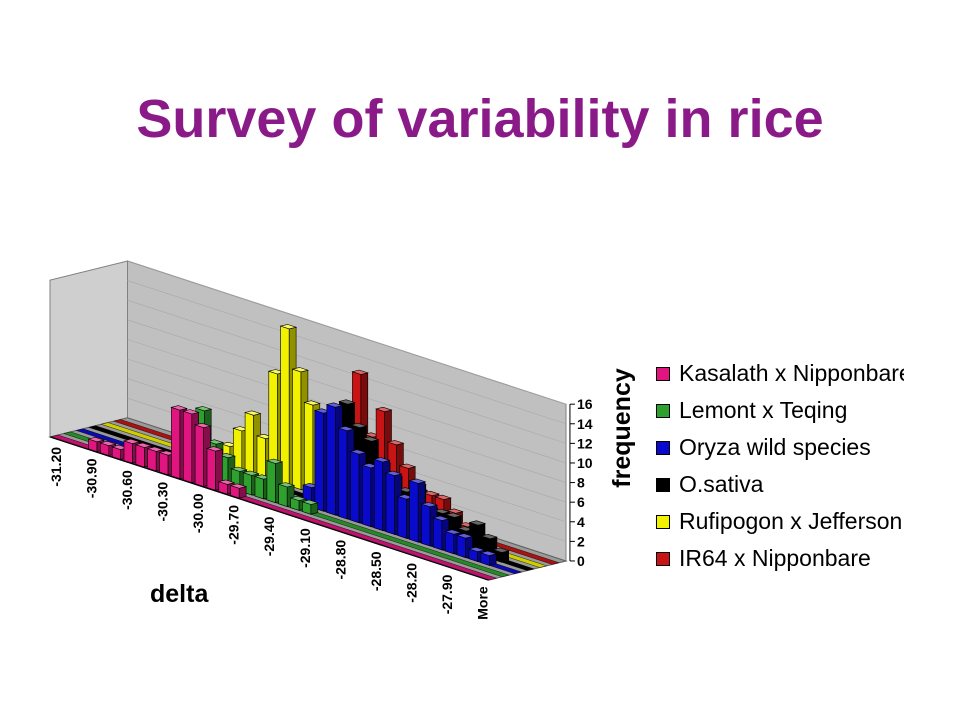 This screenshot has height=720, width=960. I want to click on legend-item: Lemont x Teqing, so click(777, 410).